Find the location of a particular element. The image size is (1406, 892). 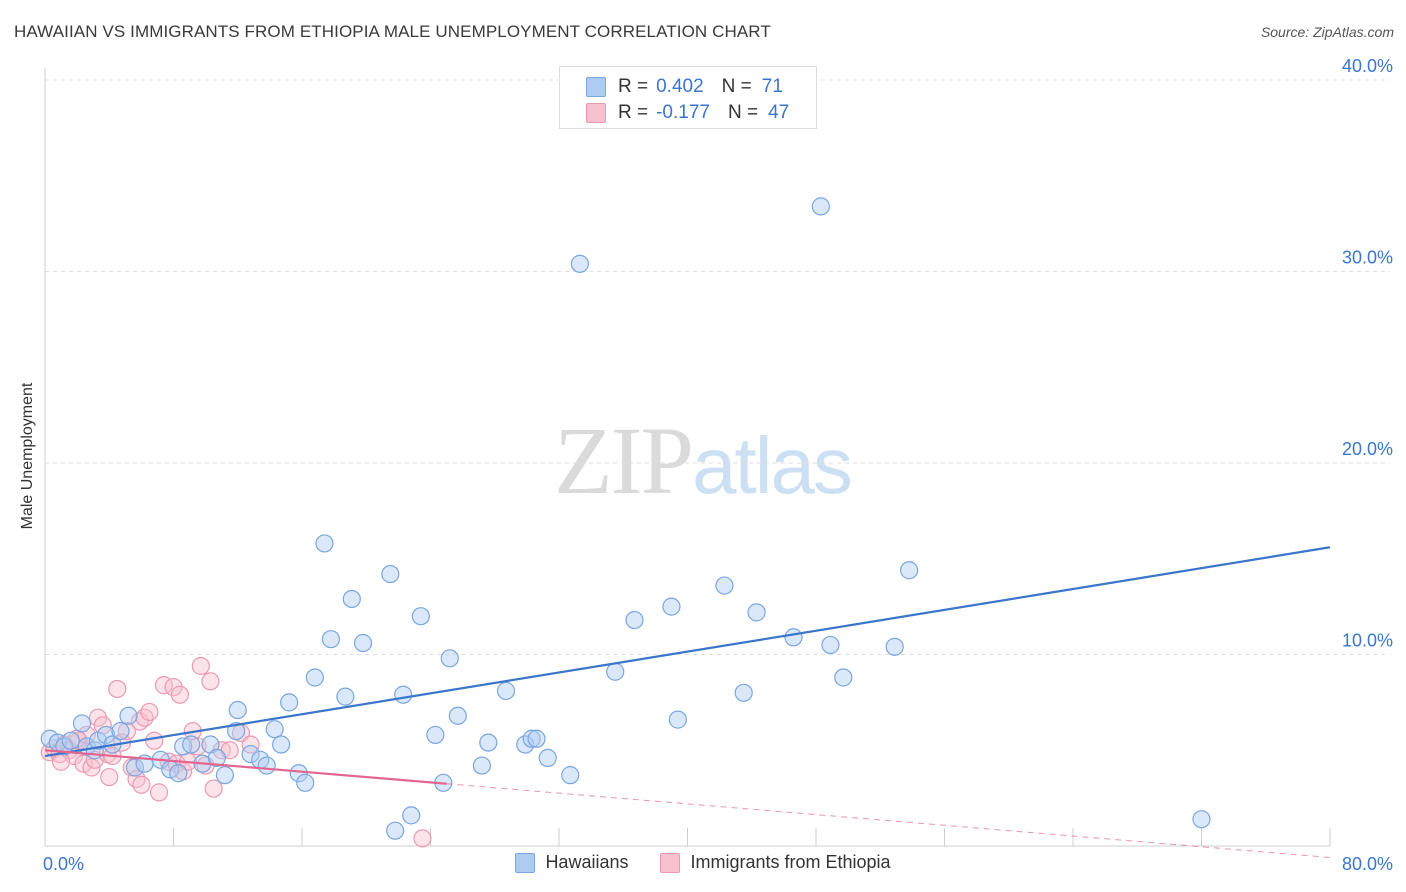

legend-row-ethiopia: R = -0.177 N = 47 is located at coordinates (687, 113).